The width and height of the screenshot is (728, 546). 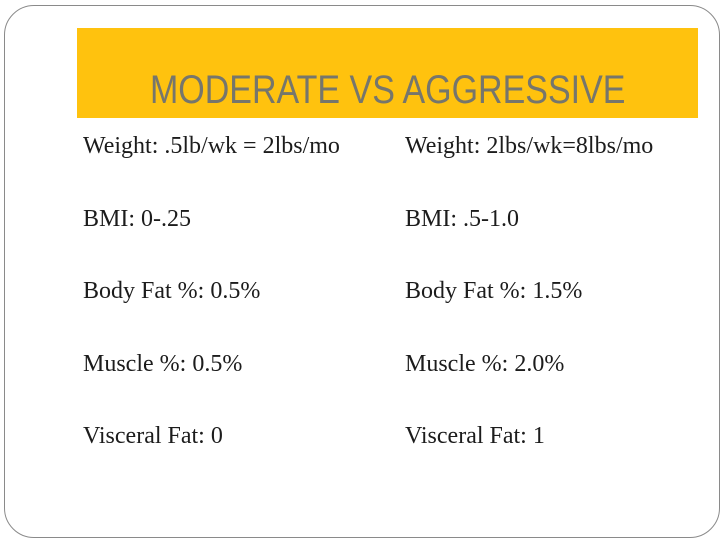 What do you see at coordinates (153, 436) in the screenshot?
I see `moderate-visceral-fat: Visceral Fat: 0` at bounding box center [153, 436].